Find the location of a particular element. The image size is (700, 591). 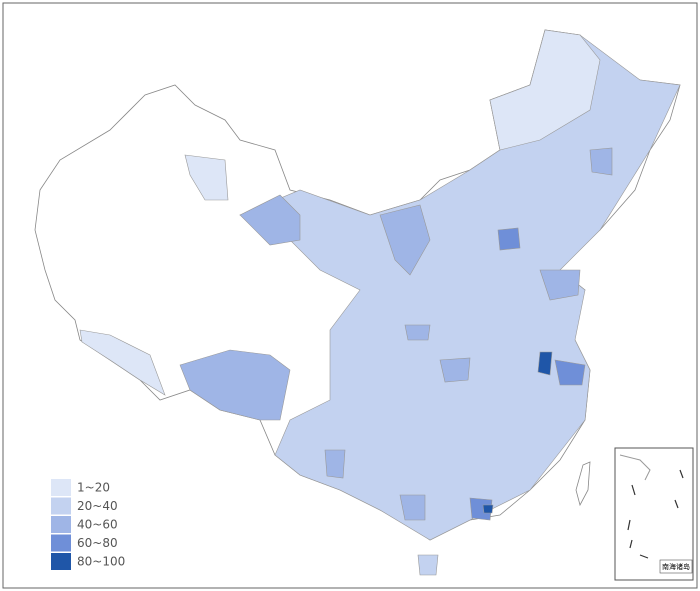

legend: 1~20 20~40 40~60 60~80 80~100 is located at coordinates (88, 524).